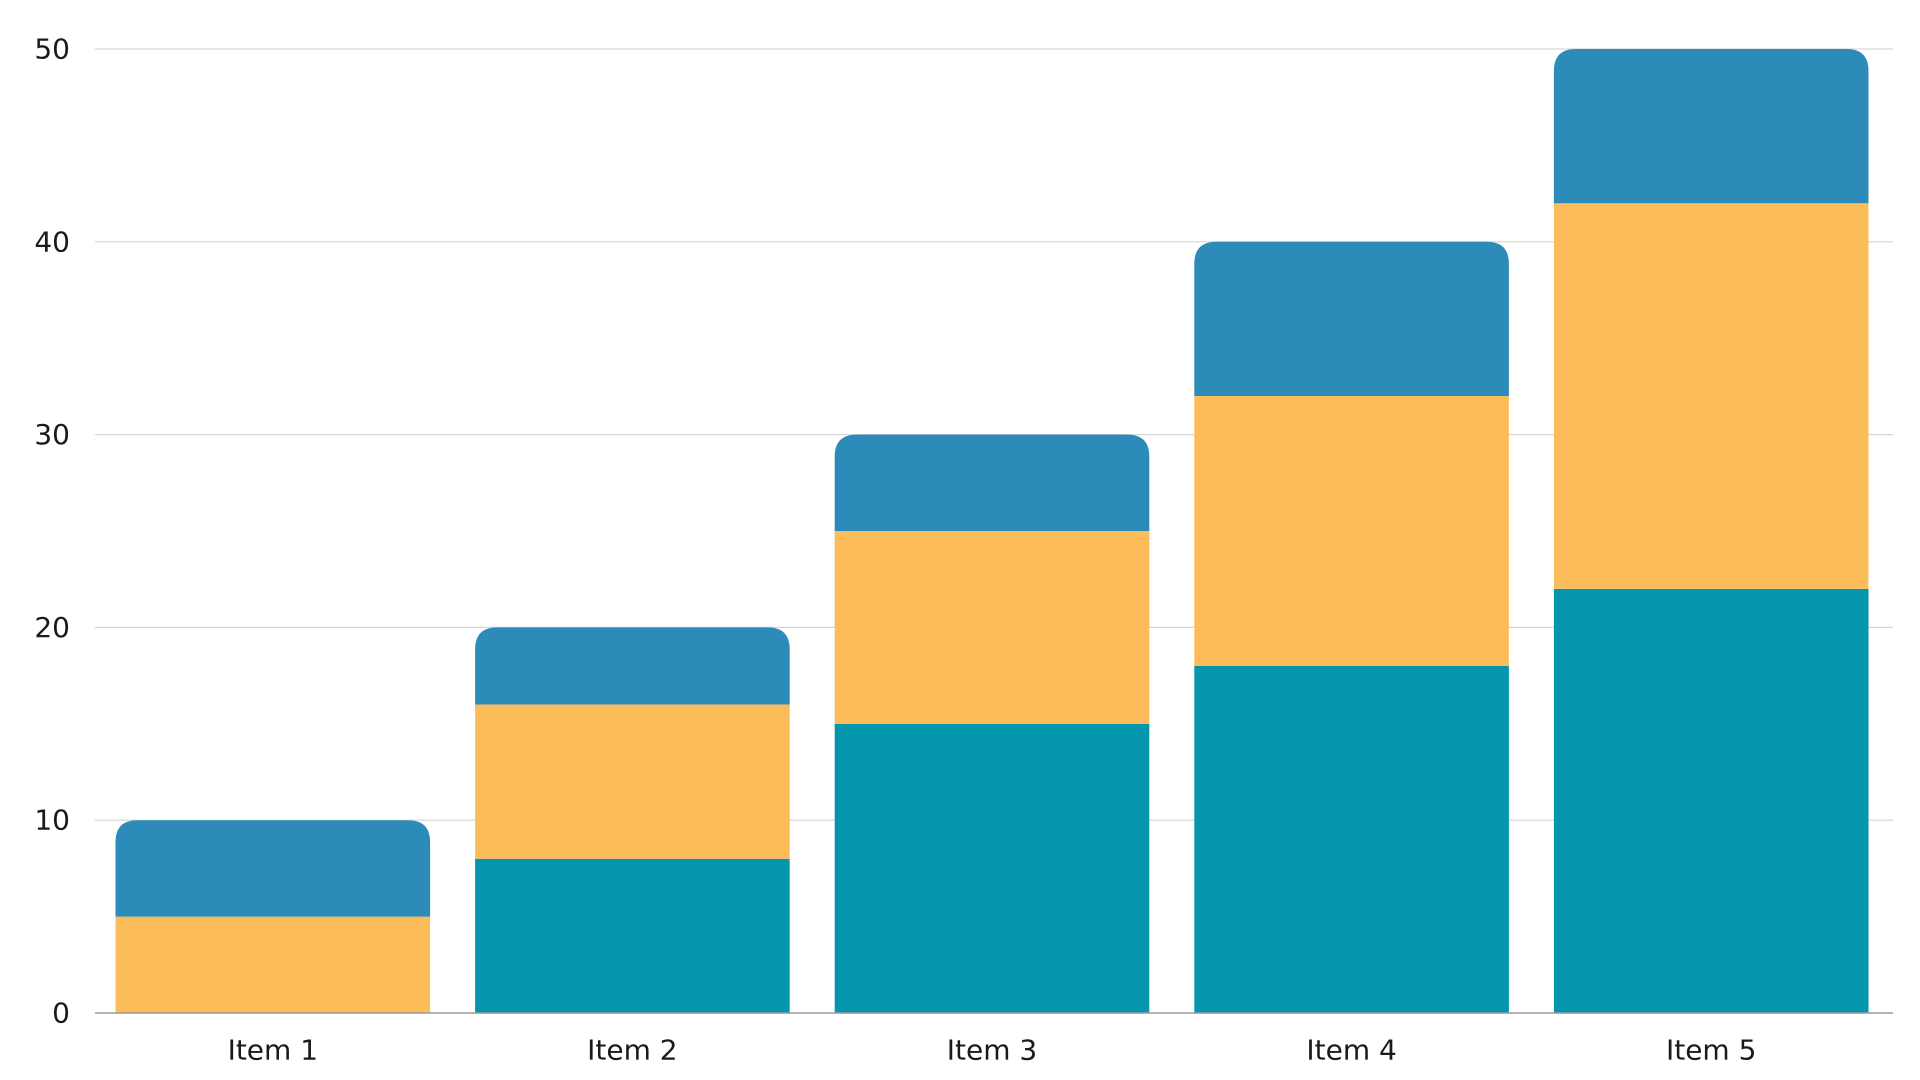 The image size is (1920, 1080). Describe the element at coordinates (1351, 1050) in the screenshot. I see `x-tick-label: Item 4` at that location.